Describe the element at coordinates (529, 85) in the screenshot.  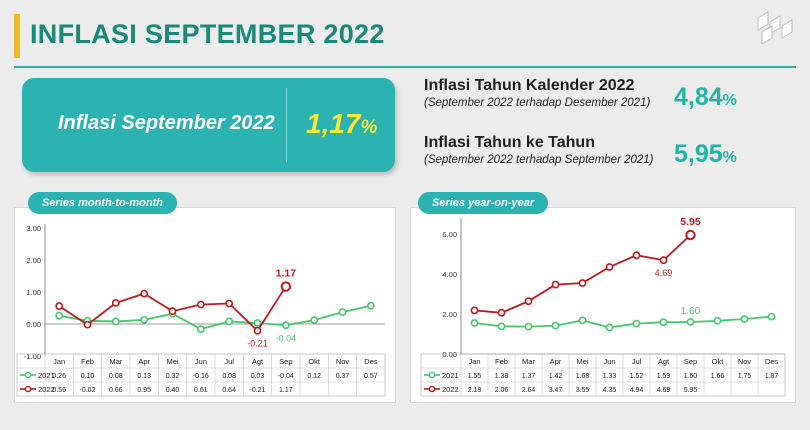
I see `calendar-year-title: Inflasi Tahun Kalender 2022` at that location.